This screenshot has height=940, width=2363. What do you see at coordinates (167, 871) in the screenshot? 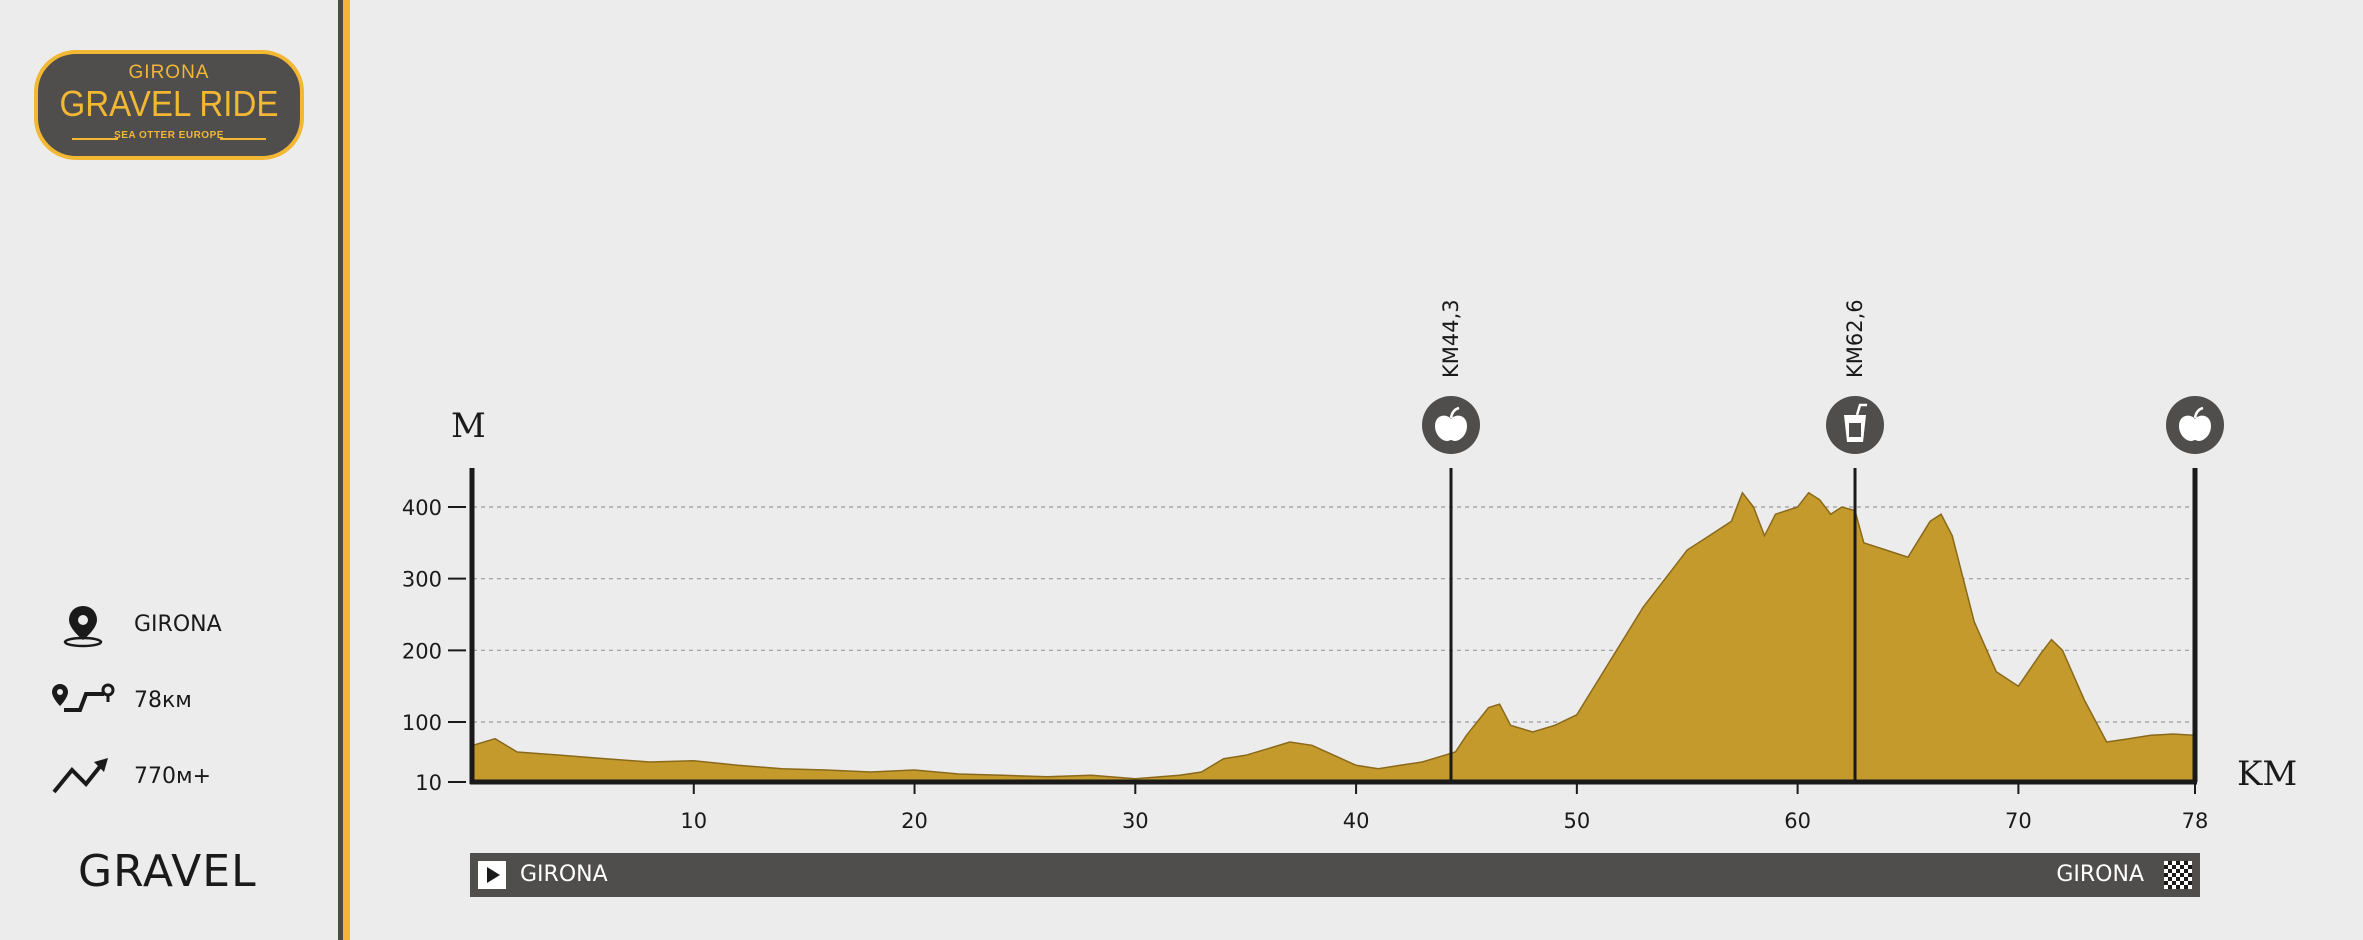
I see `category-label: GRAVEL` at bounding box center [167, 871].